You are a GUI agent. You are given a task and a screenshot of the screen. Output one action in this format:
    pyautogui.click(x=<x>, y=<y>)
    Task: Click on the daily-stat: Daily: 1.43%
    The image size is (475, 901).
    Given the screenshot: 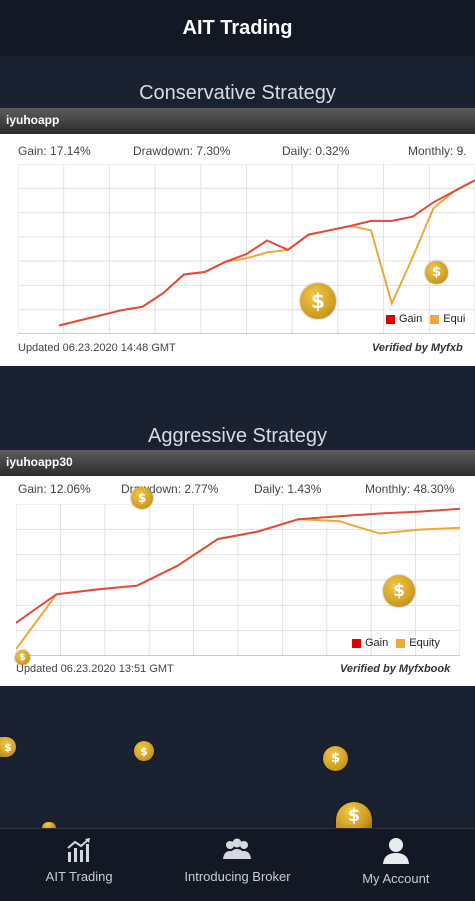 What is the action you would take?
    pyautogui.click(x=288, y=489)
    